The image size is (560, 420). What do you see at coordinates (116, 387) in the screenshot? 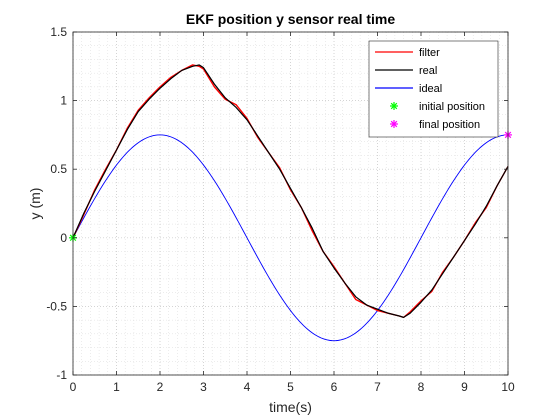
I see `x-tick-label: 1` at bounding box center [116, 387].